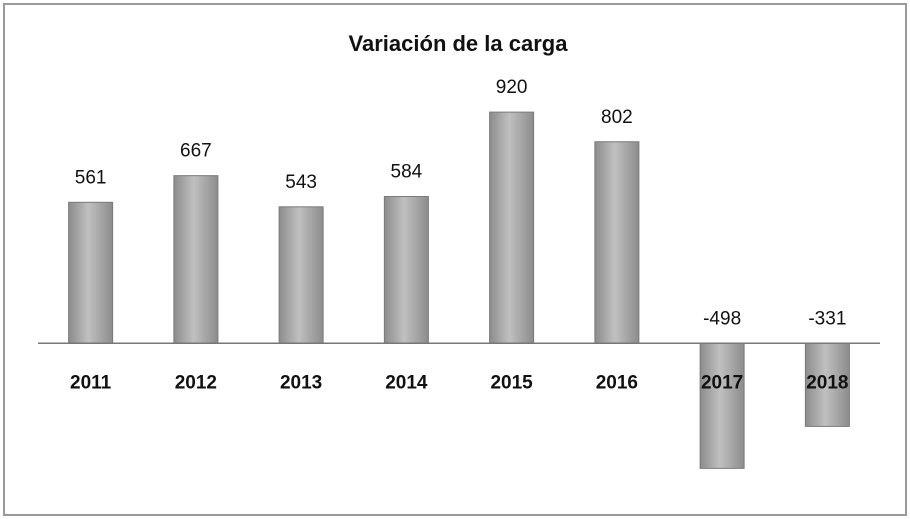  I want to click on data-label: -498, so click(722, 318).